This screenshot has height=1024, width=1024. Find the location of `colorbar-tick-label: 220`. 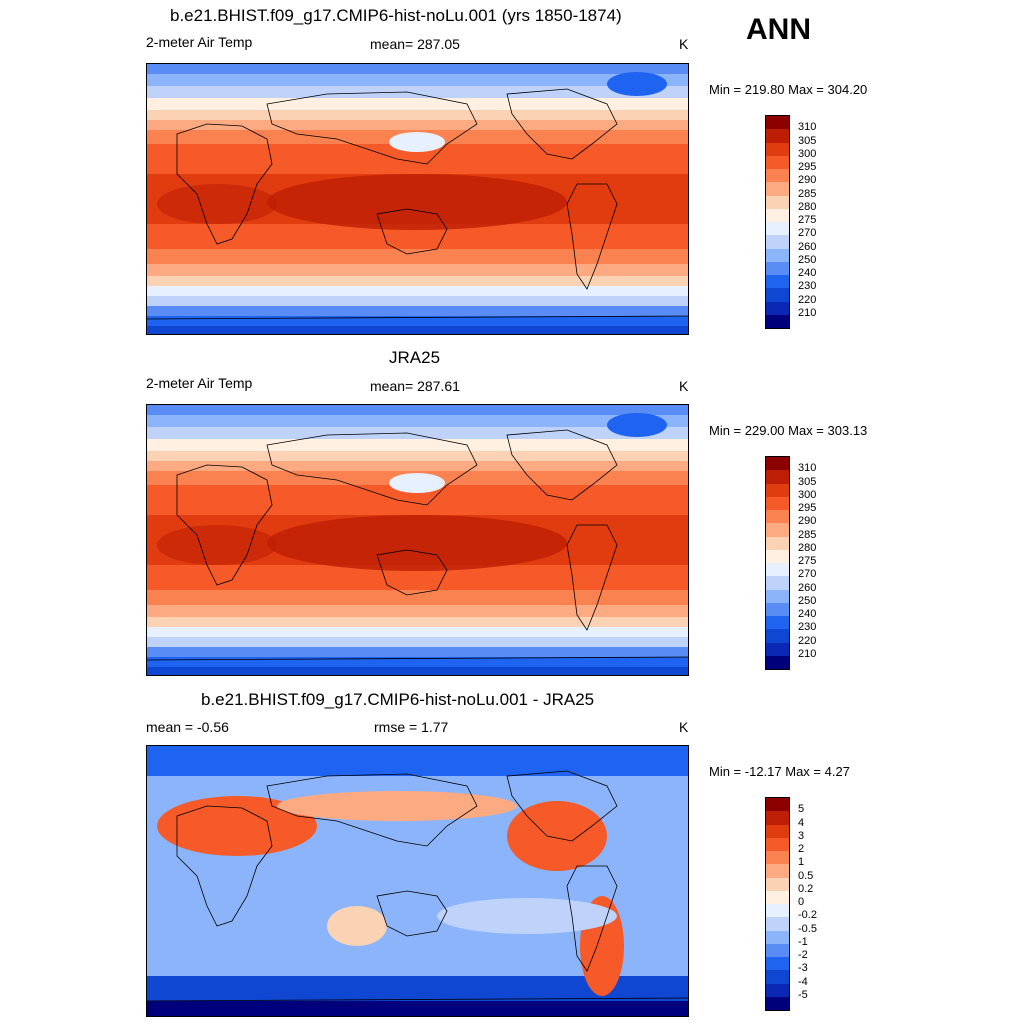

colorbar-tick-label: 220 is located at coordinates (807, 299).